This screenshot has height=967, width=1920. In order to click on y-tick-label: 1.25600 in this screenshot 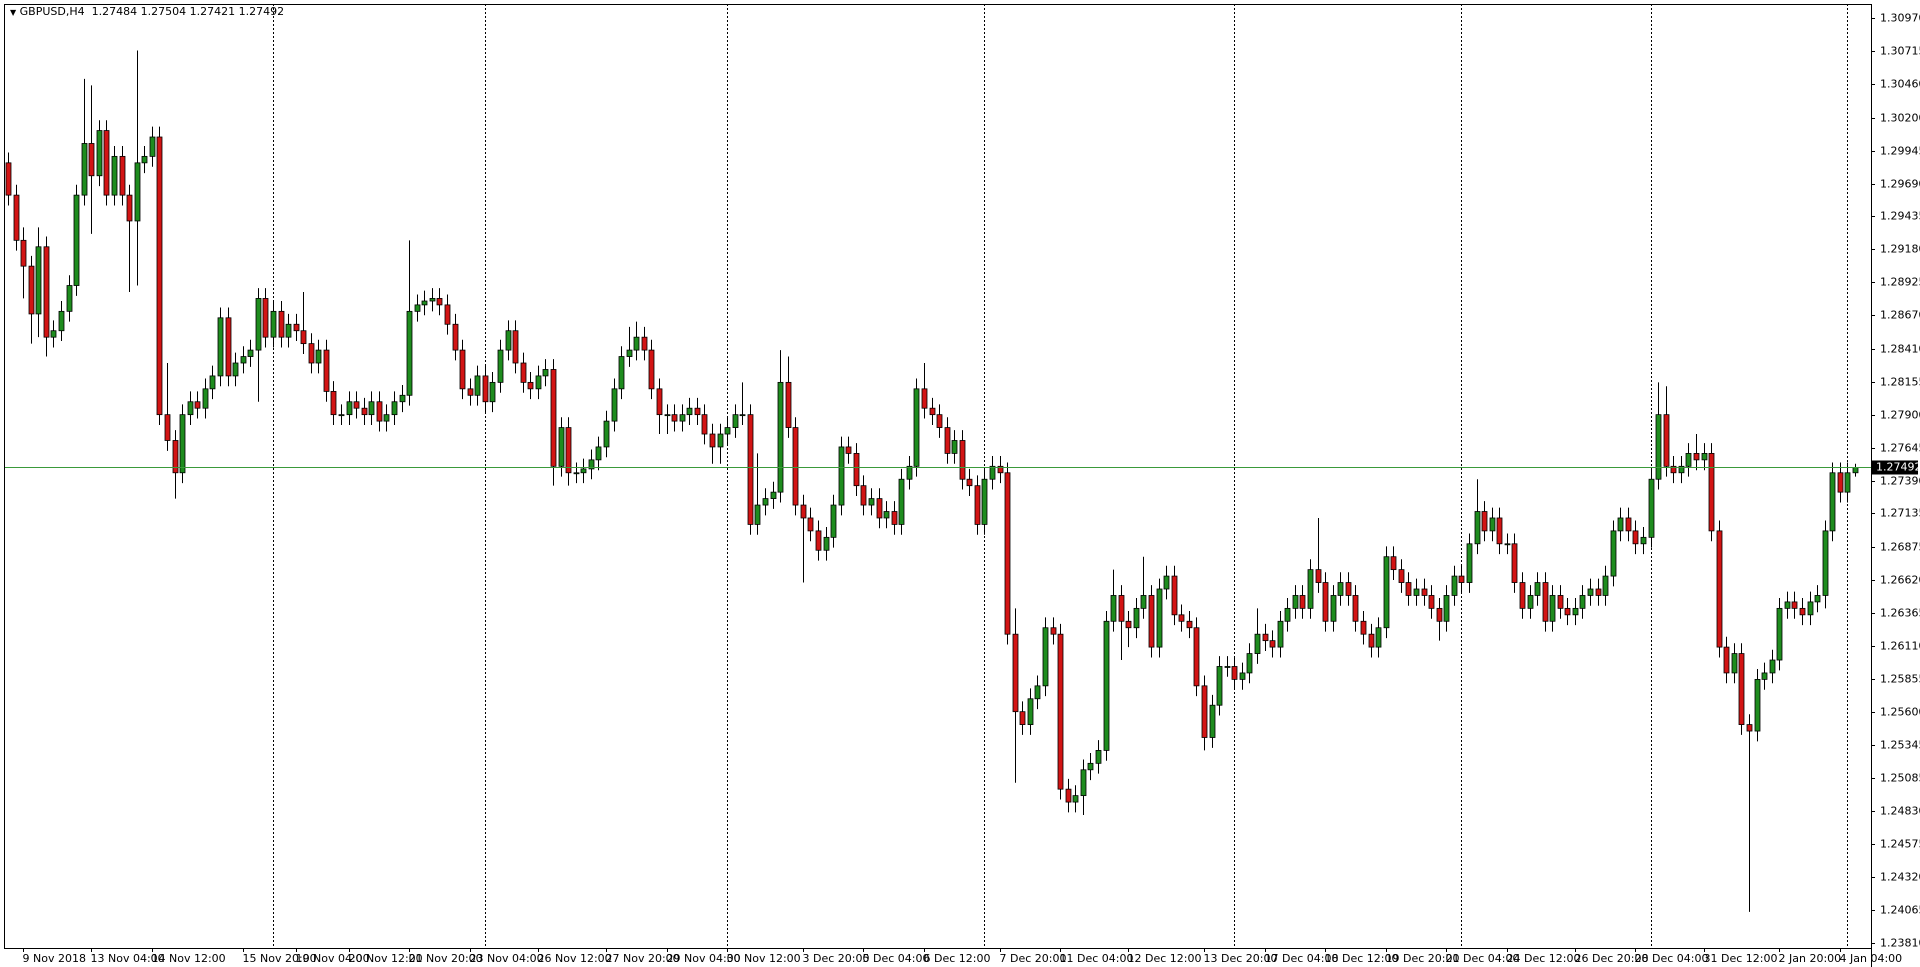, I will do `click(1900, 712)`.